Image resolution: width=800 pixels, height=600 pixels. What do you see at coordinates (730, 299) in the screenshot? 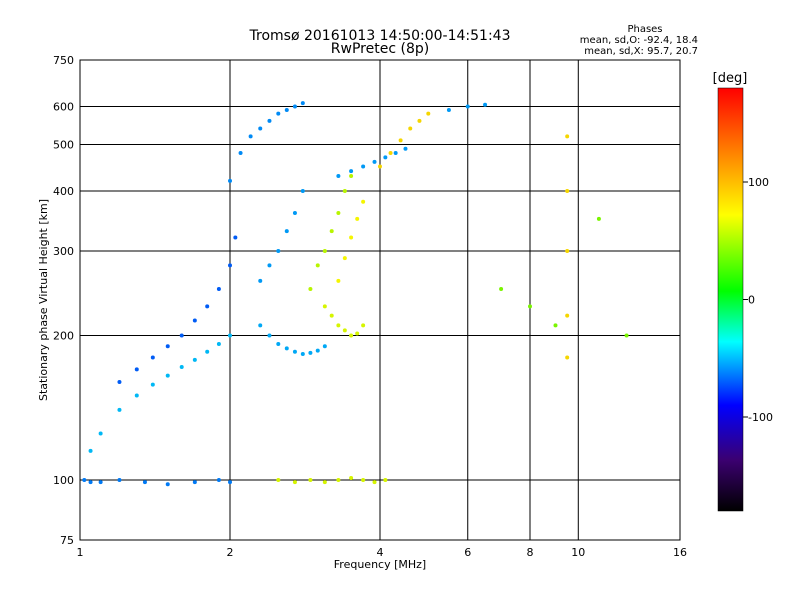
I see `colorbar-gradient` at bounding box center [730, 299].